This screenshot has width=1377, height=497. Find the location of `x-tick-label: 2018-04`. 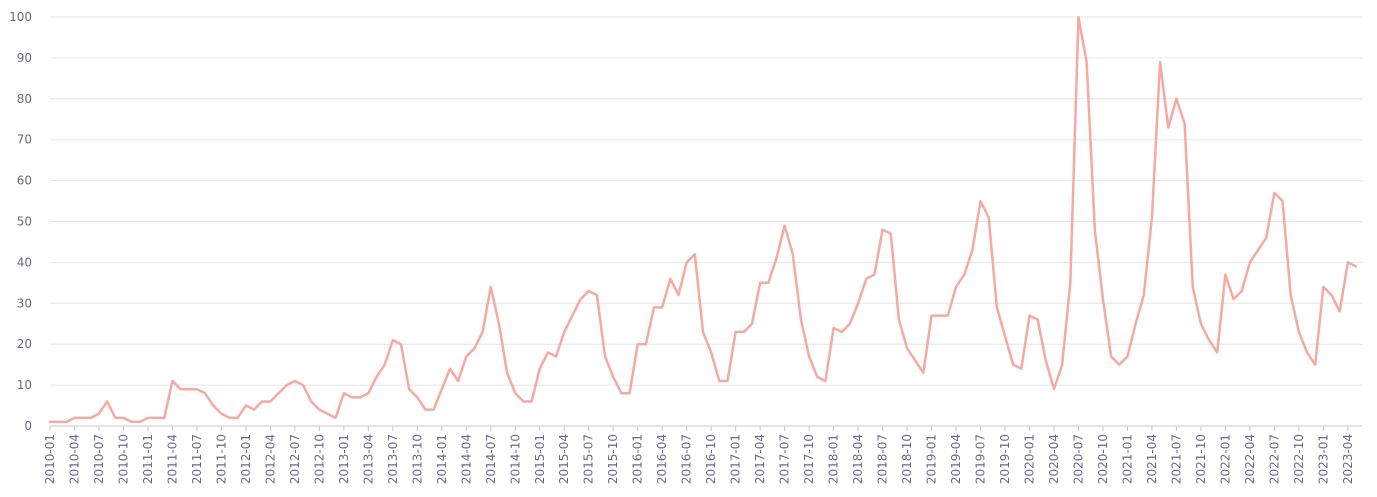

x-tick-label: 2018-04 is located at coordinates (858, 459).